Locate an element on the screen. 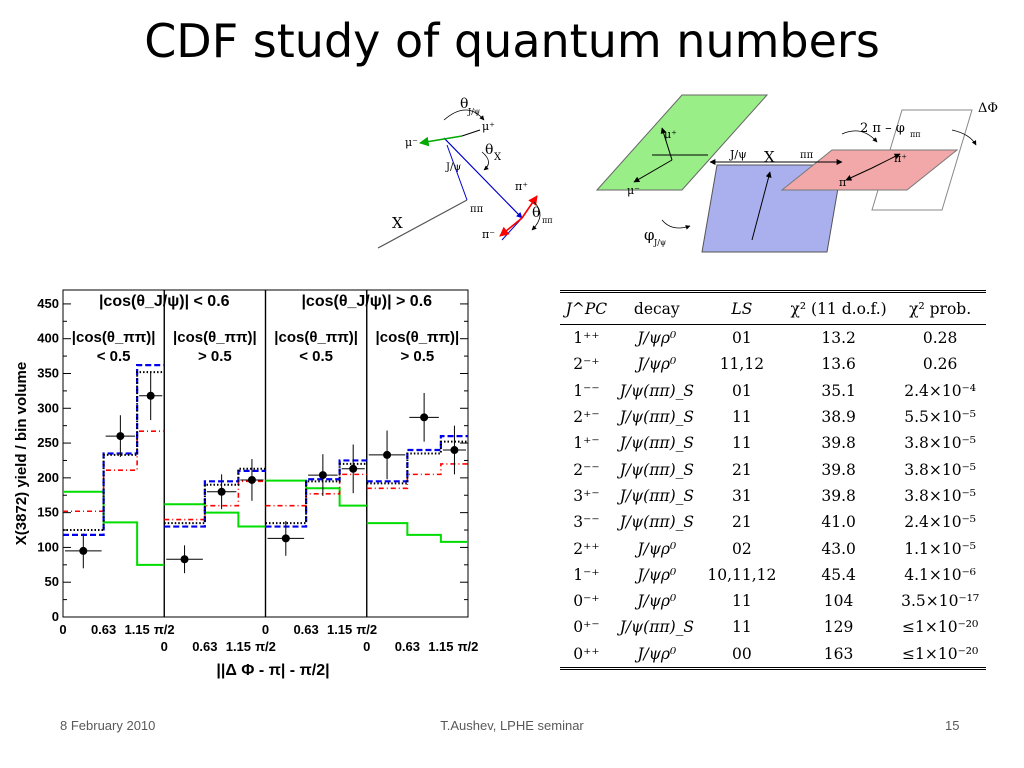 The image size is (1024, 768). theta-jpsi-label: θ is located at coordinates (464, 104).